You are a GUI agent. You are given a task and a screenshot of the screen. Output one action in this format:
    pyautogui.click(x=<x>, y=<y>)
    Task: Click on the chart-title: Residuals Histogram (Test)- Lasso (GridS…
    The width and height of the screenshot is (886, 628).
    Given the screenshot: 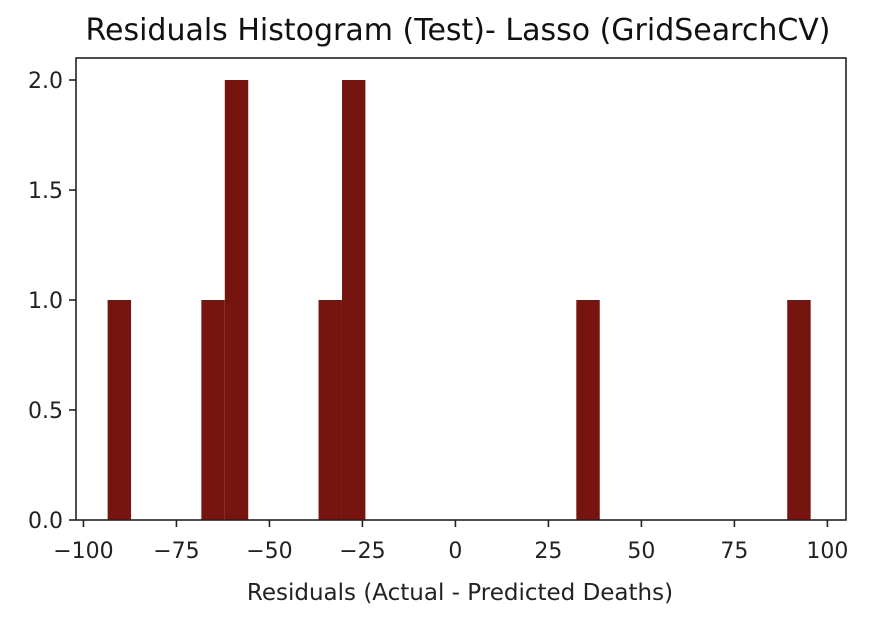 What is the action you would take?
    pyautogui.click(x=457, y=30)
    